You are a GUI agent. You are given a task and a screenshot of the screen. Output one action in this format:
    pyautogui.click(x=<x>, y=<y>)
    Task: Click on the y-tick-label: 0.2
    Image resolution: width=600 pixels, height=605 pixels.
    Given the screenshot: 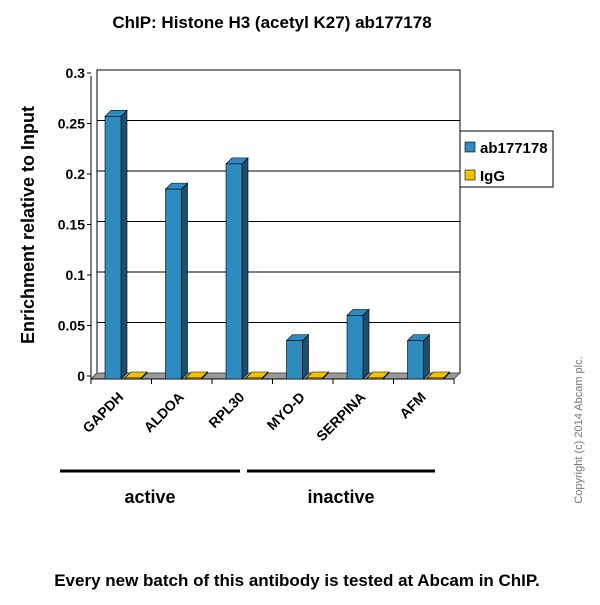 What is the action you would take?
    pyautogui.click(x=76, y=174)
    